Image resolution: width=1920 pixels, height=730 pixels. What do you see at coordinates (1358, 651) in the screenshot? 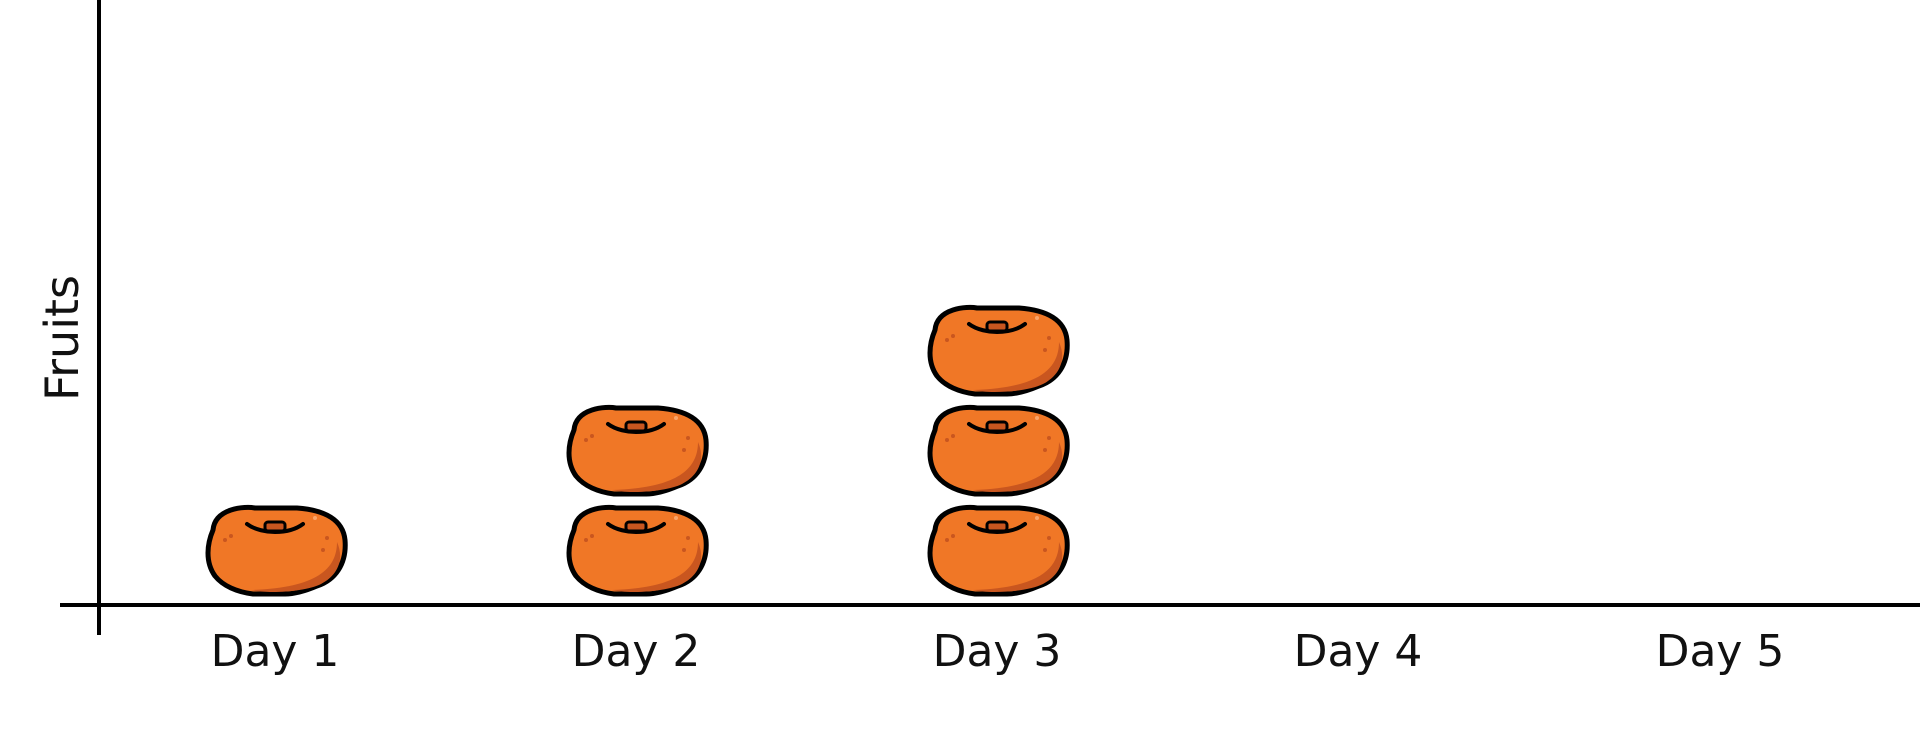
I see `x-tick-label-day-4: Day 4` at bounding box center [1358, 651].